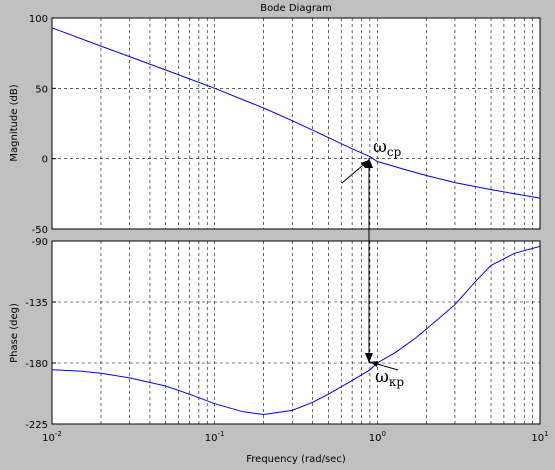  What do you see at coordinates (369, 358) in the screenshot?
I see `arrowhead-bottom` at bounding box center [369, 358].